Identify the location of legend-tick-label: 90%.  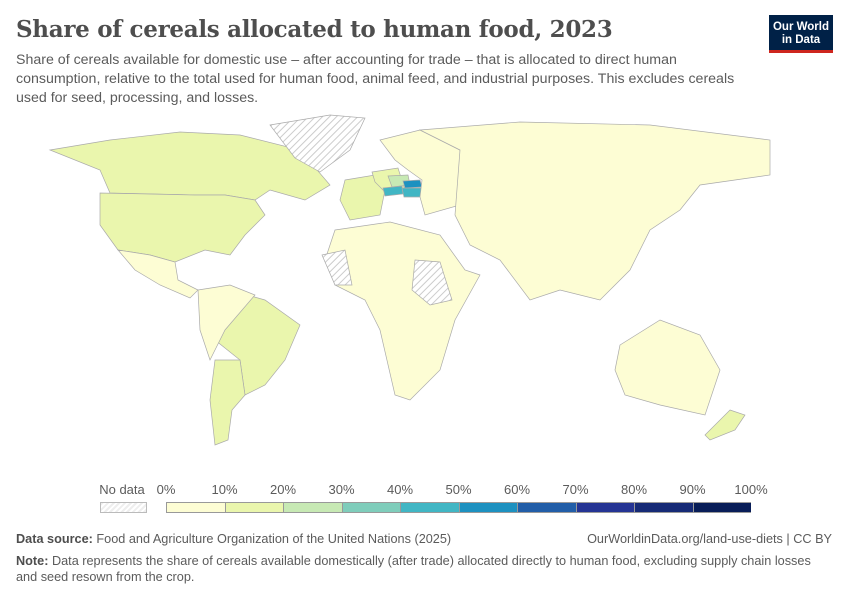
(692, 489).